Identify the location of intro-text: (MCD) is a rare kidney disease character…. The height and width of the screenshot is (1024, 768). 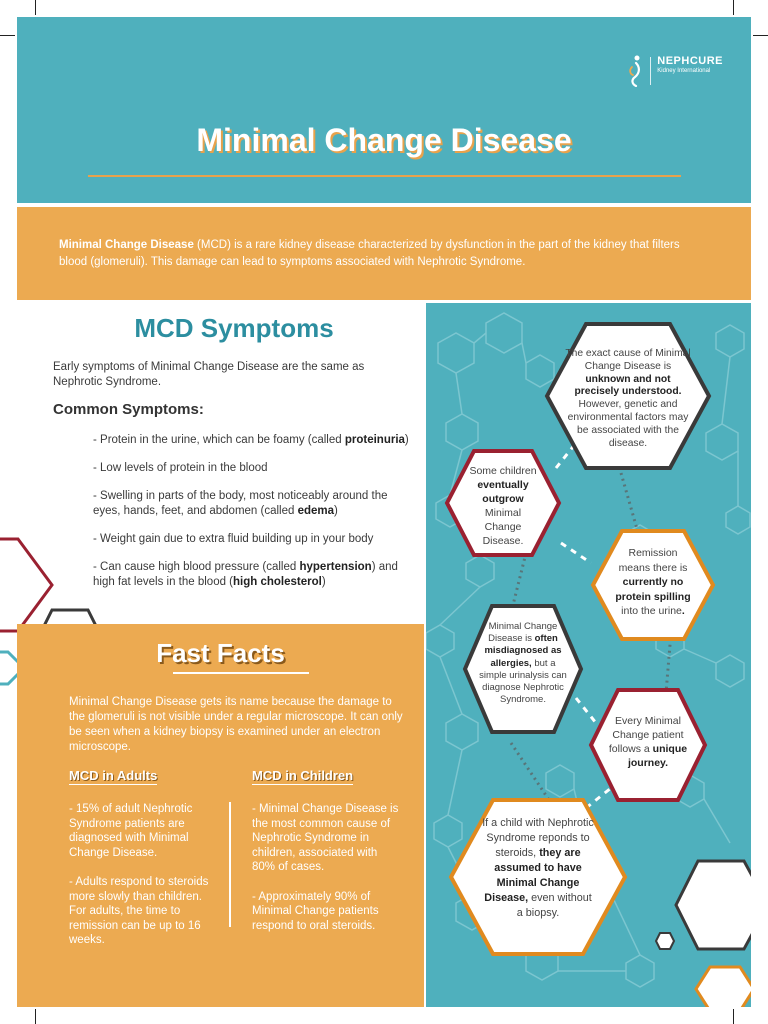
(369, 253).